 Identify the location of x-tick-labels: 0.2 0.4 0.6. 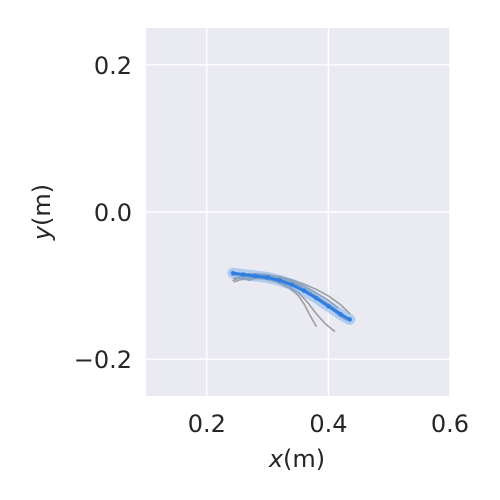
(328, 424).